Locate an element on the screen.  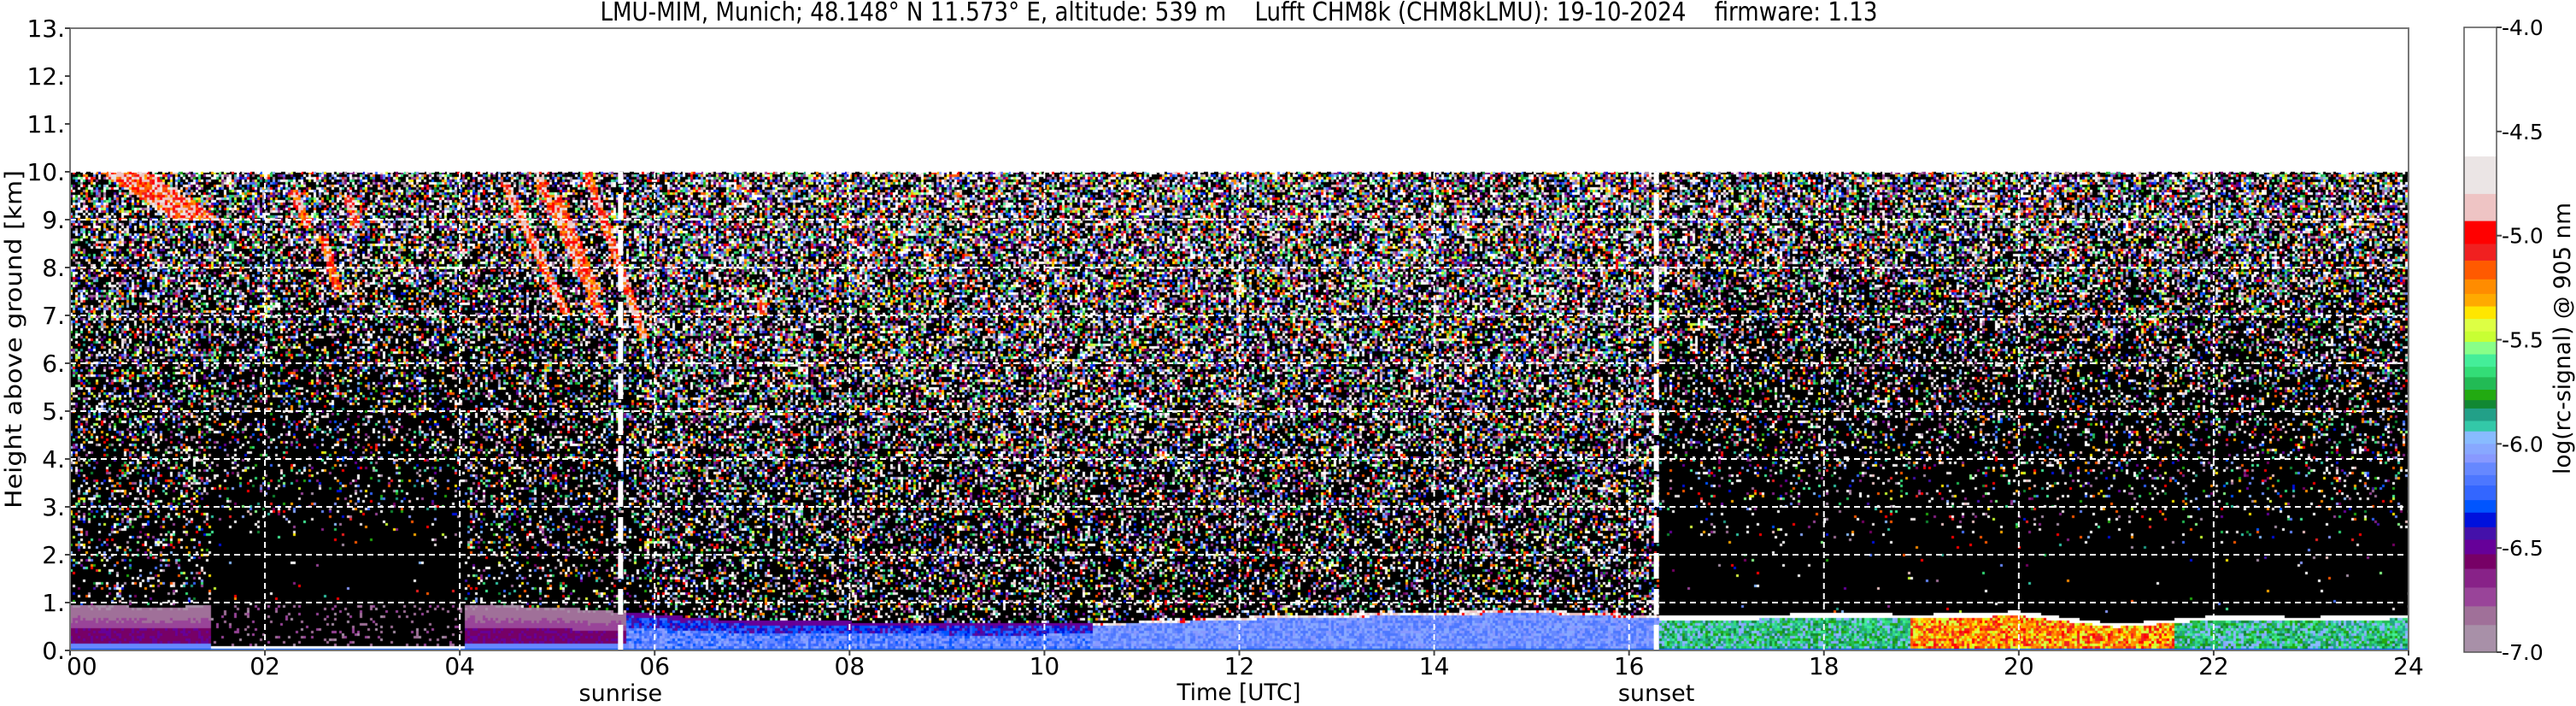
x-axis-label: Time [UTC] is located at coordinates (1239, 693).